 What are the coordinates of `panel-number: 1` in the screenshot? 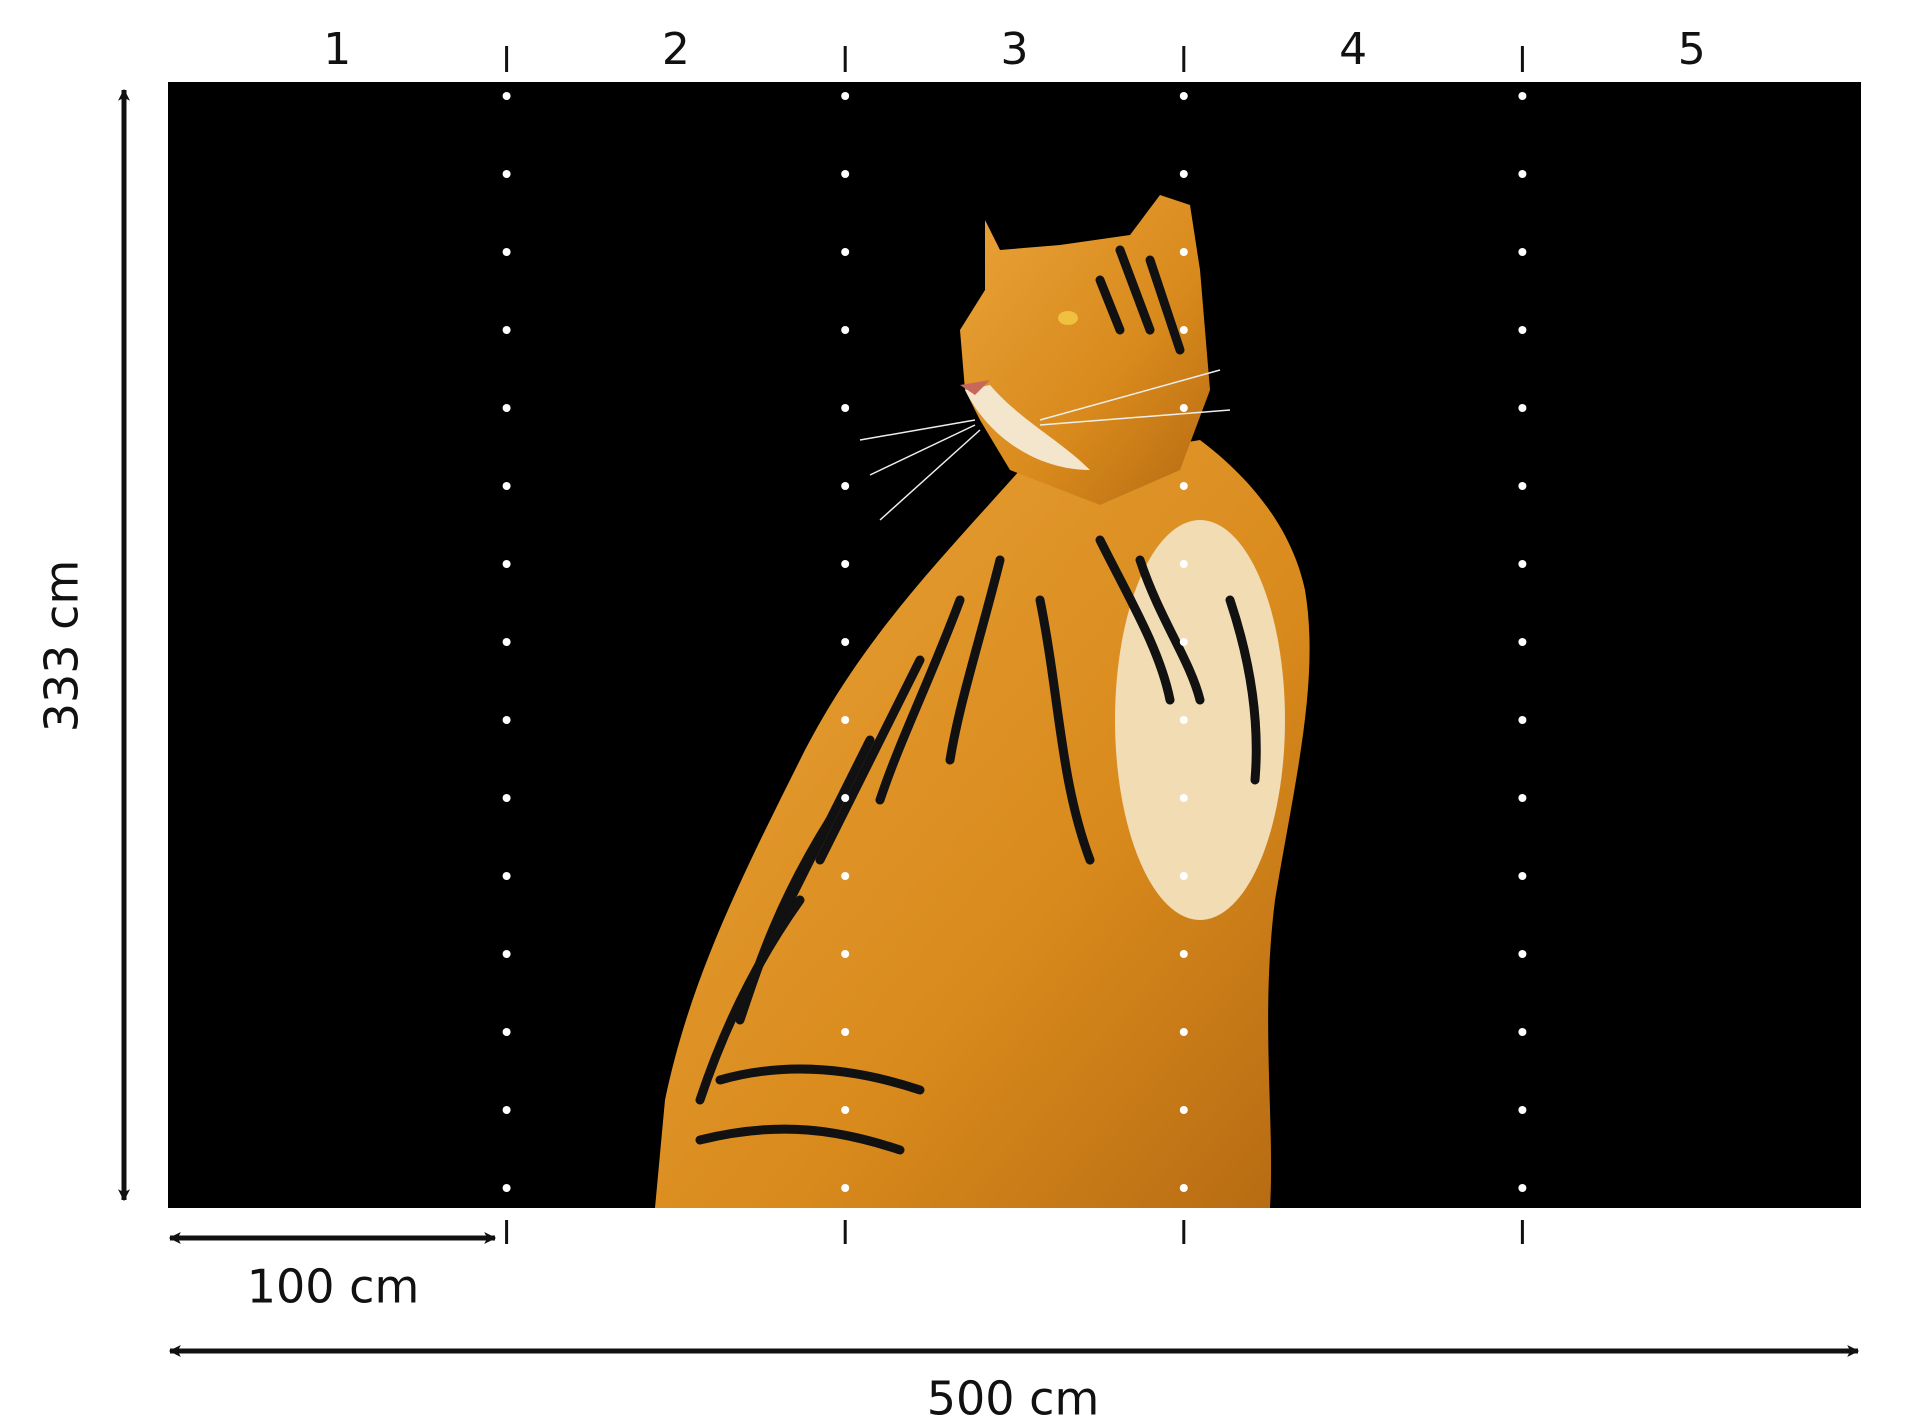 It's located at (337, 49).